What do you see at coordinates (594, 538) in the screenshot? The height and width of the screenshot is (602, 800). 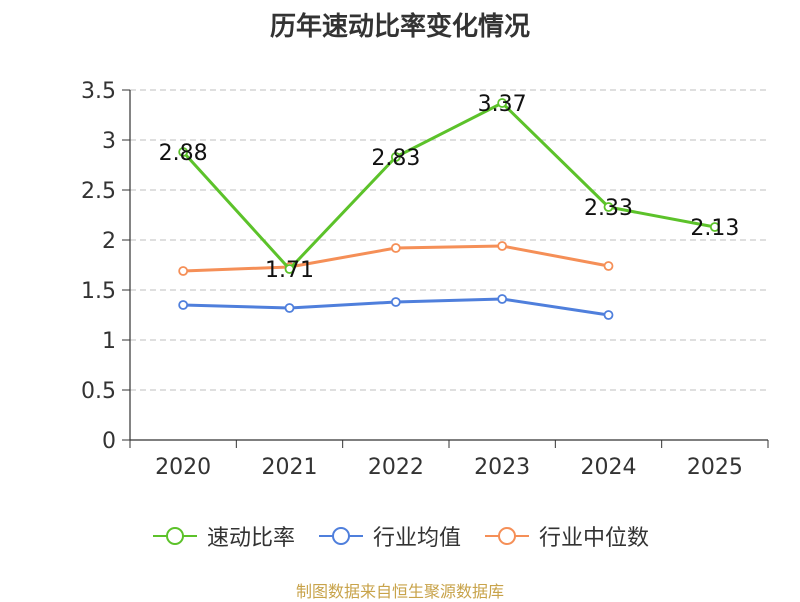 I see `legend-label-industry-median: 行业中位数` at bounding box center [594, 538].